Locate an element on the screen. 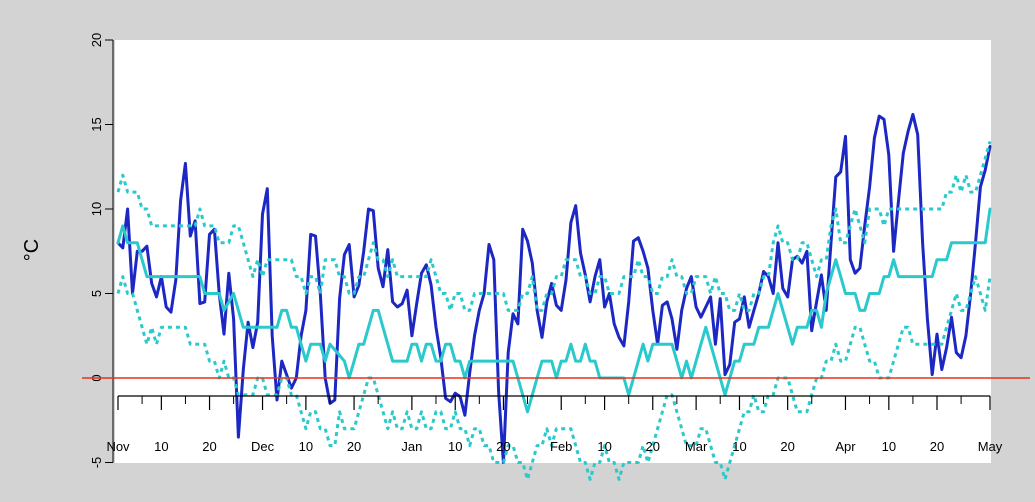  y-tick-label: 15 is located at coordinates (96, 124).